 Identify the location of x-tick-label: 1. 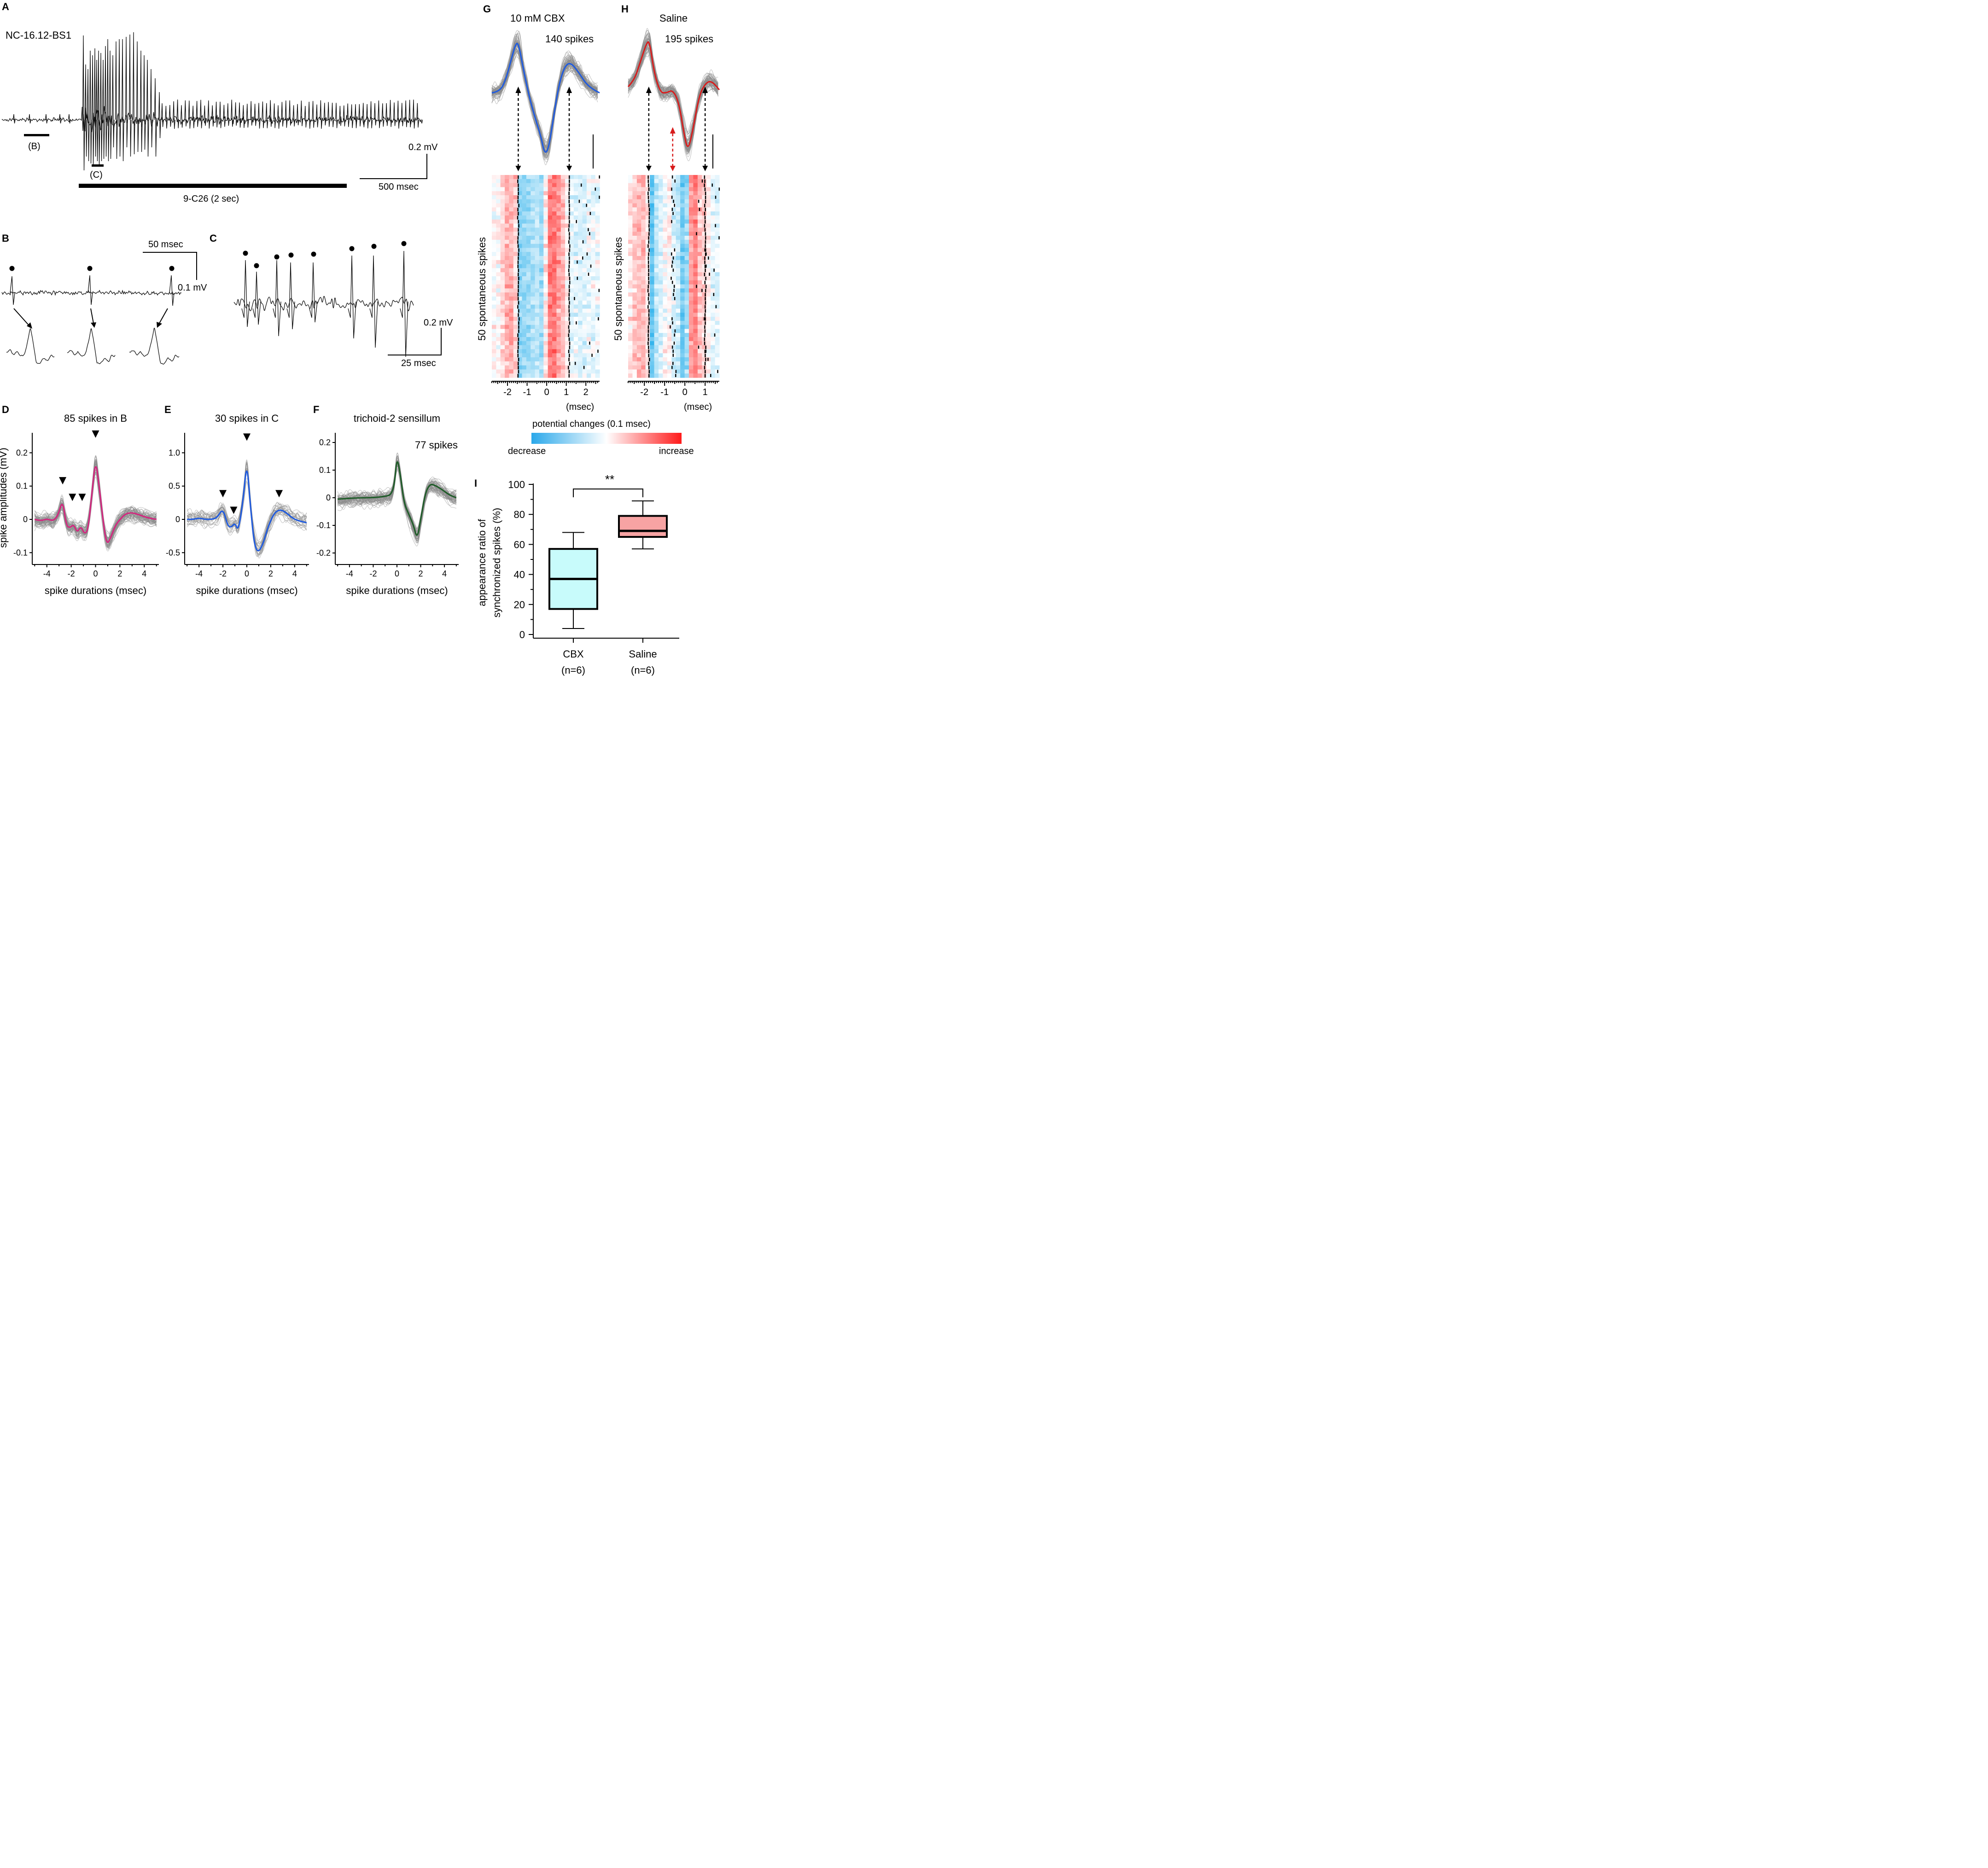
(705, 392).